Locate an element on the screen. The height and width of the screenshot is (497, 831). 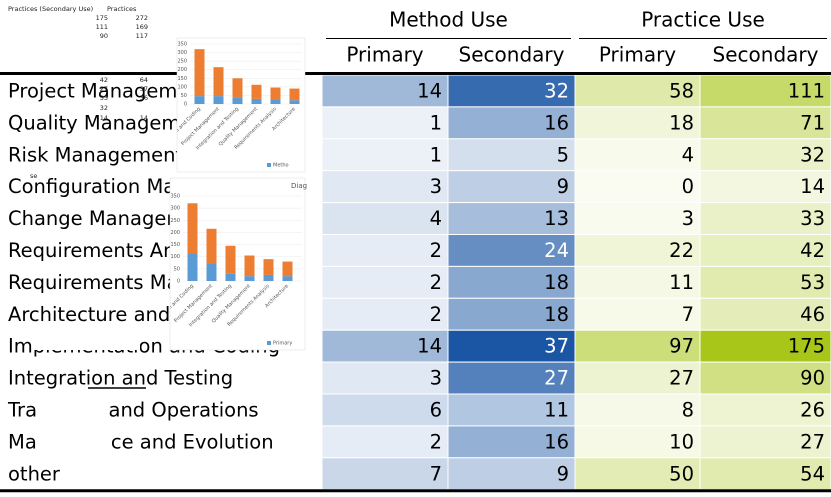
cell-value: 42 is located at coordinates (812, 250).